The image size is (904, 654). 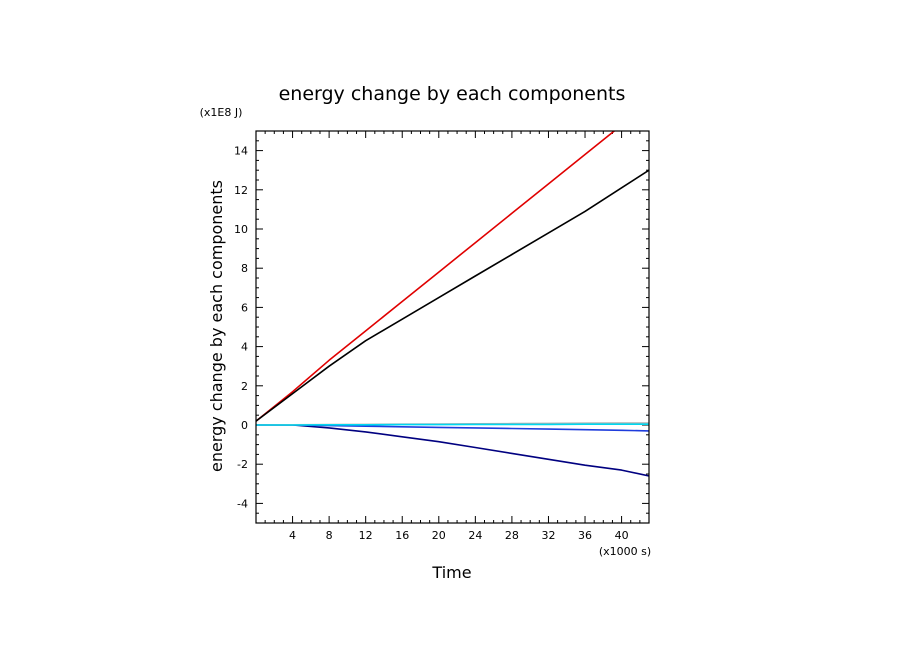 What do you see at coordinates (451, 572) in the screenshot?
I see `x-axis-label: Time` at bounding box center [451, 572].